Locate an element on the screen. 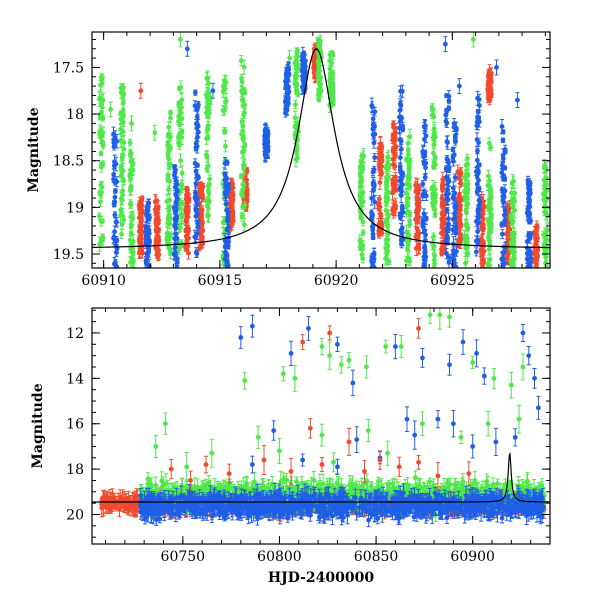  x-tick-label: 60850 is located at coordinates (376, 557).